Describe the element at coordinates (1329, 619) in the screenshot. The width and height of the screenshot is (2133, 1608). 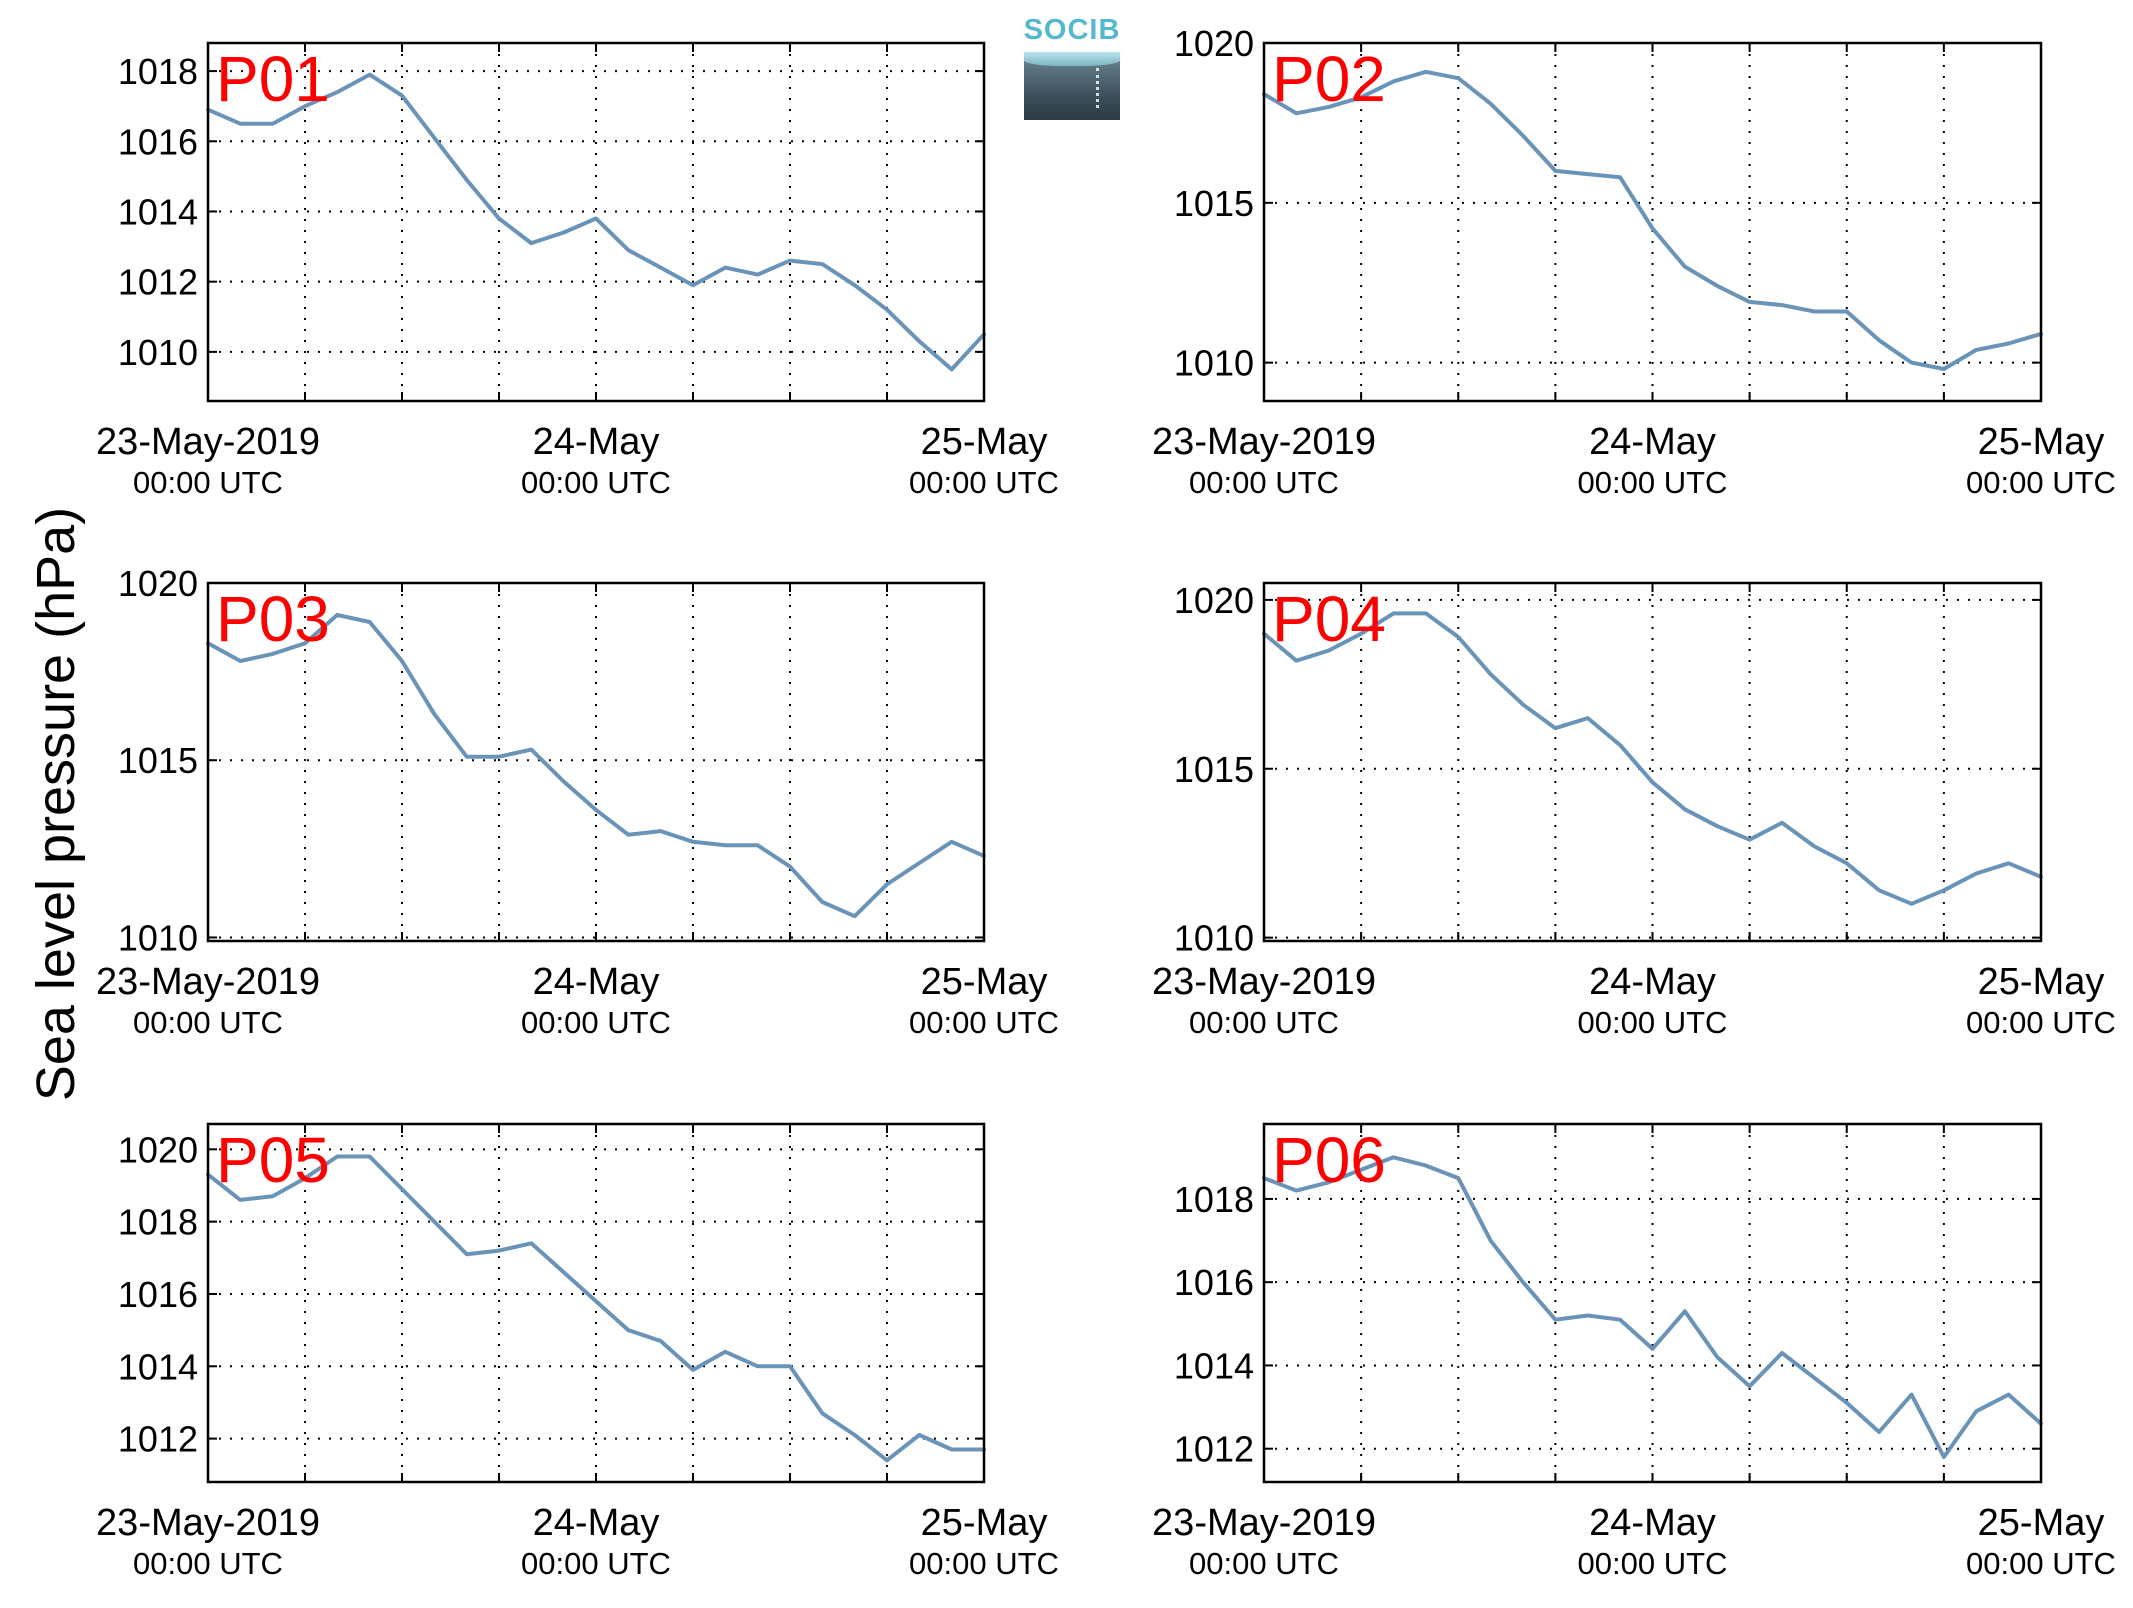
I see `panel-label: P04` at that location.